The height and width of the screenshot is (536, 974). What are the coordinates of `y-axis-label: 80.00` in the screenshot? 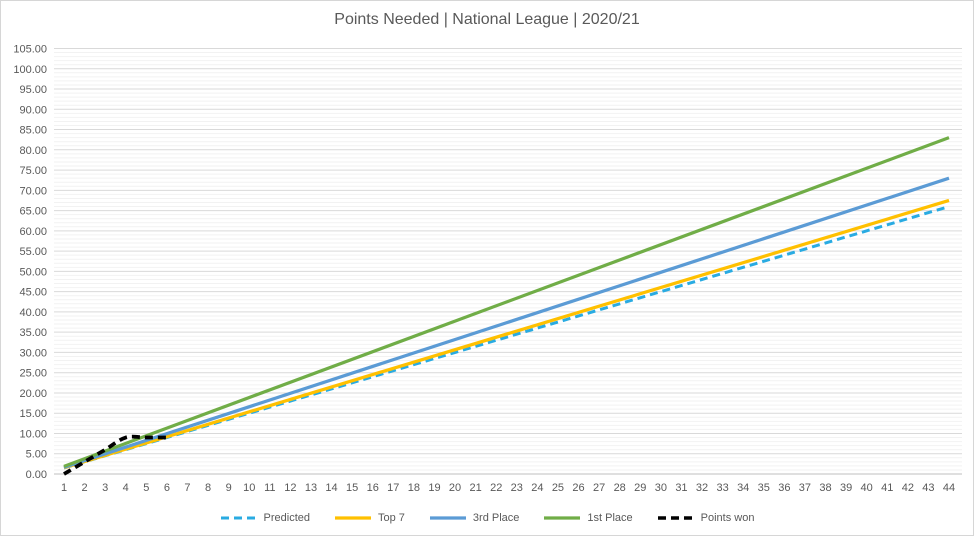 It's located at (33, 151).